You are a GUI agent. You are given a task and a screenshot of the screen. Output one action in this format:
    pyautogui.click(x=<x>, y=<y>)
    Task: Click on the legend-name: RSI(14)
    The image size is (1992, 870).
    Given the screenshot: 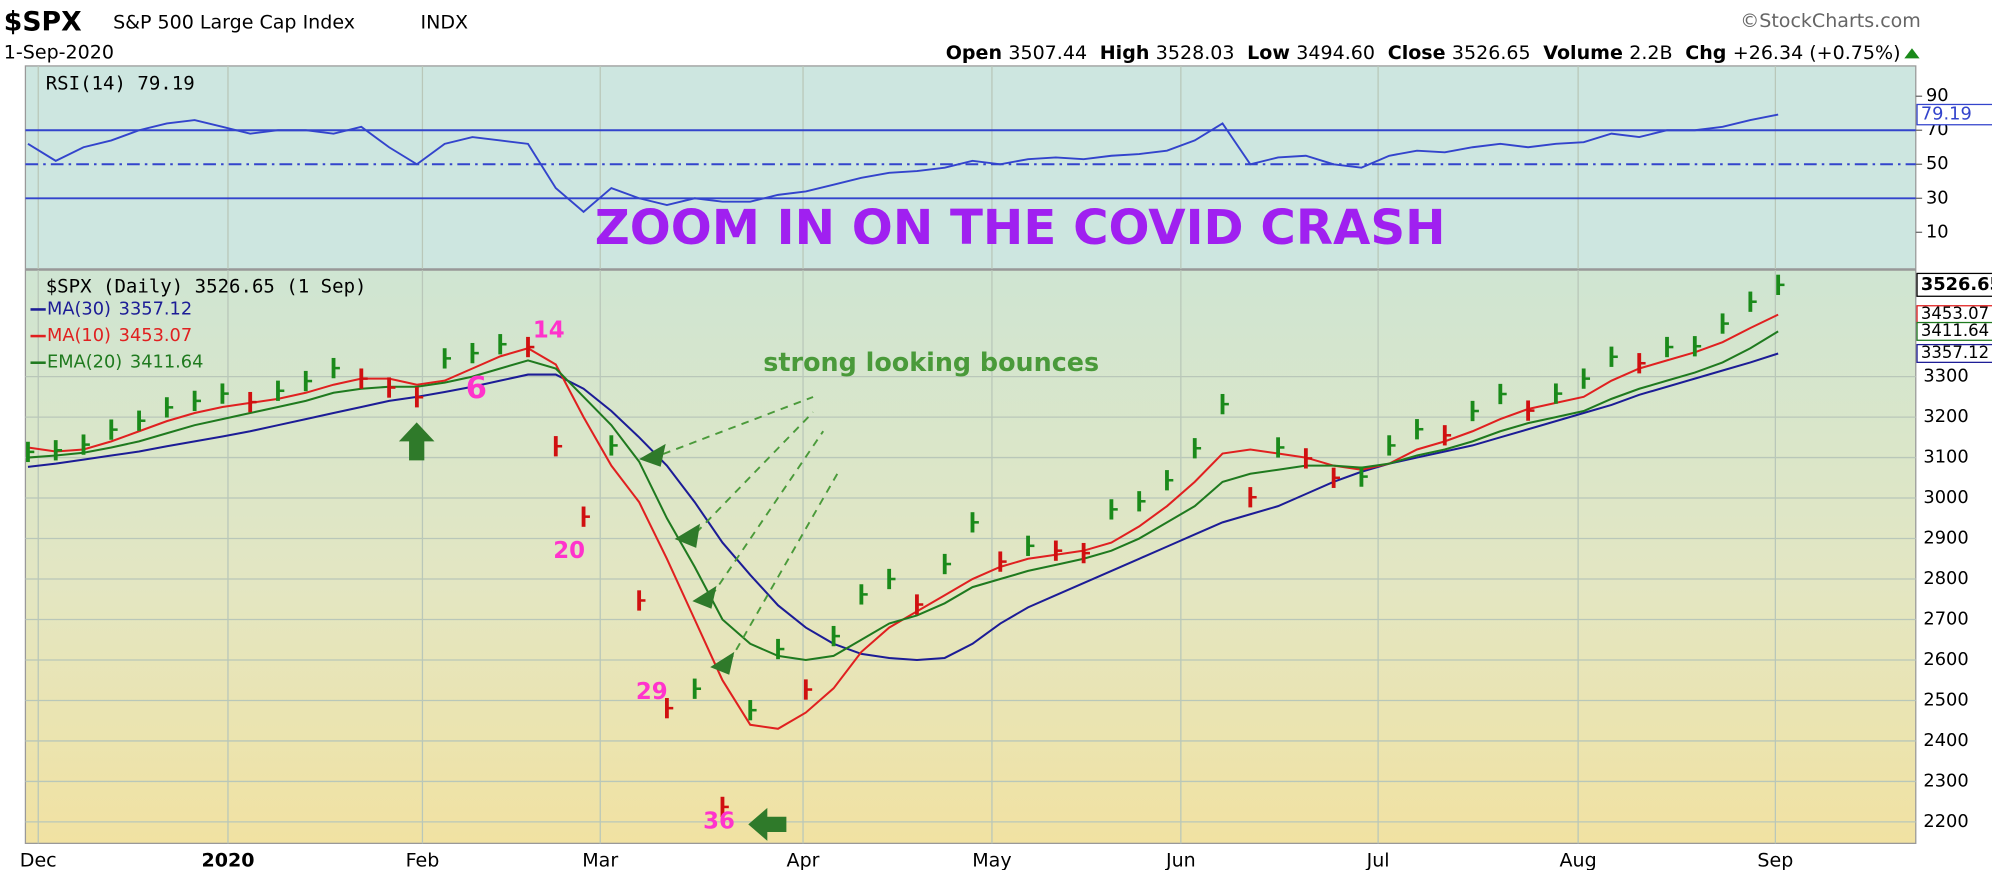 What is the action you would take?
    pyautogui.click(x=86, y=83)
    